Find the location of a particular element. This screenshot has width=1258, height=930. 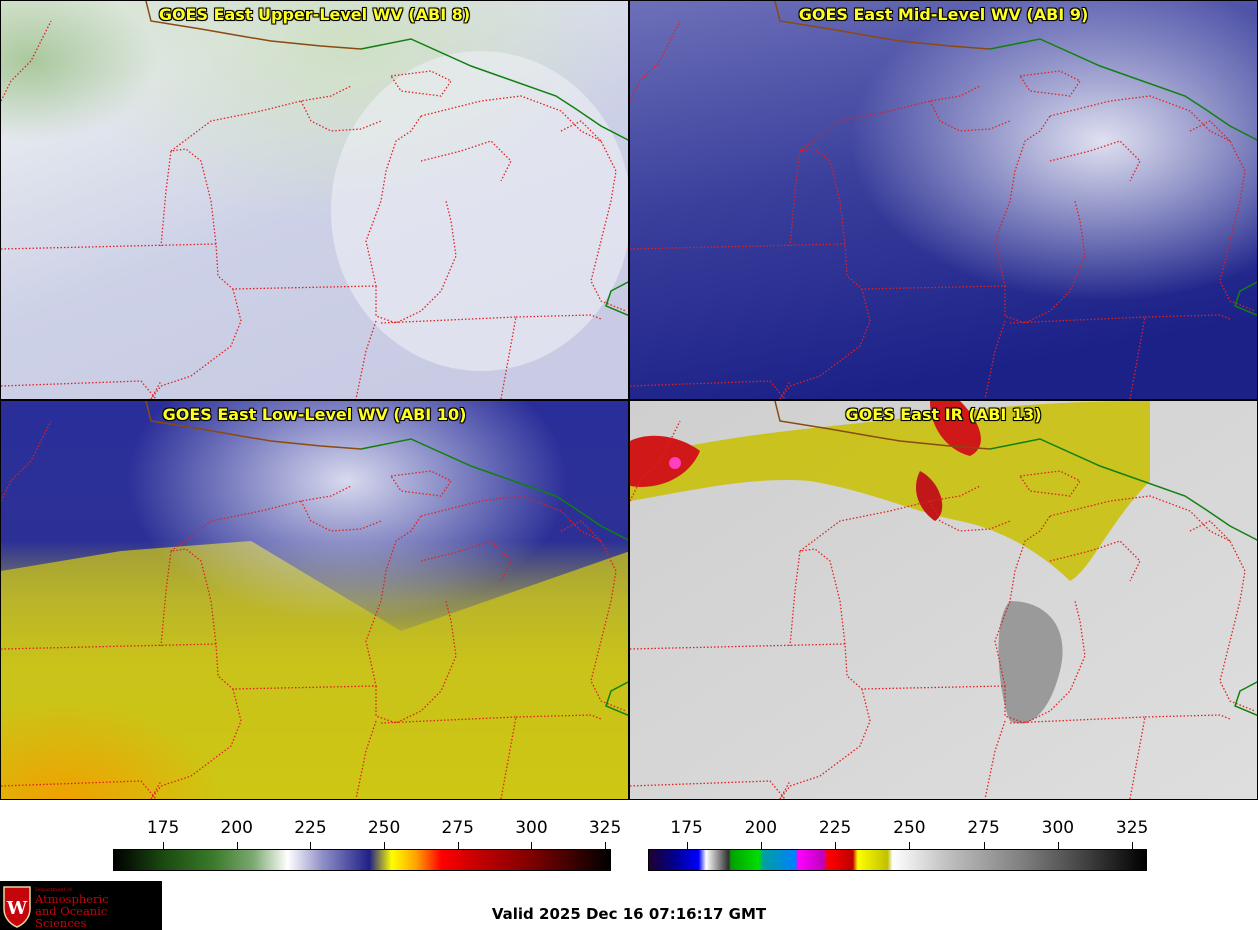

logo-small-text: Department of is located at coordinates (53, 890).